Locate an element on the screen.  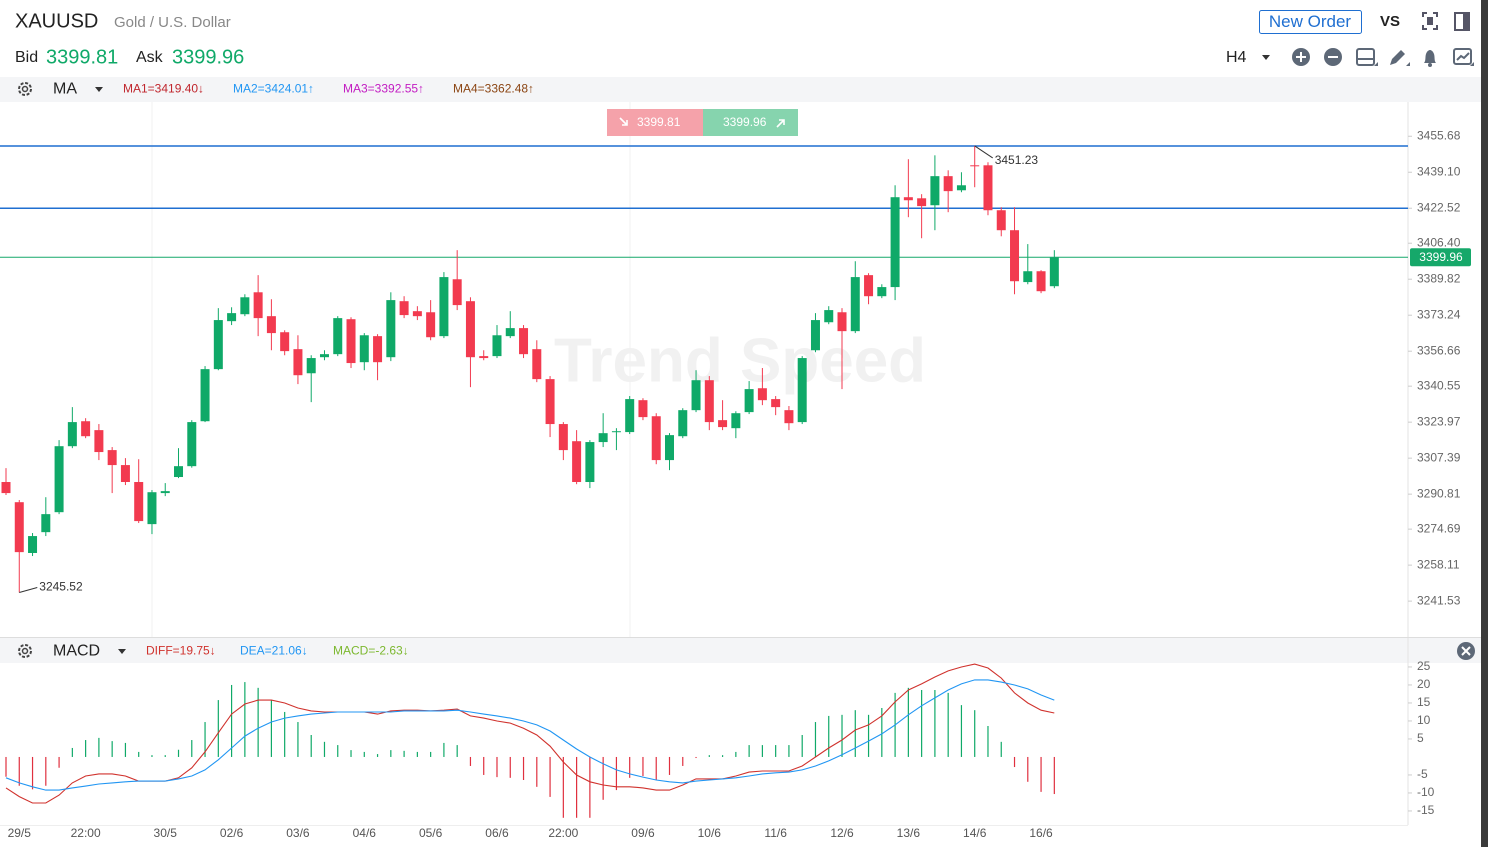
x-tick-label: 14/6 is located at coordinates (975, 833).